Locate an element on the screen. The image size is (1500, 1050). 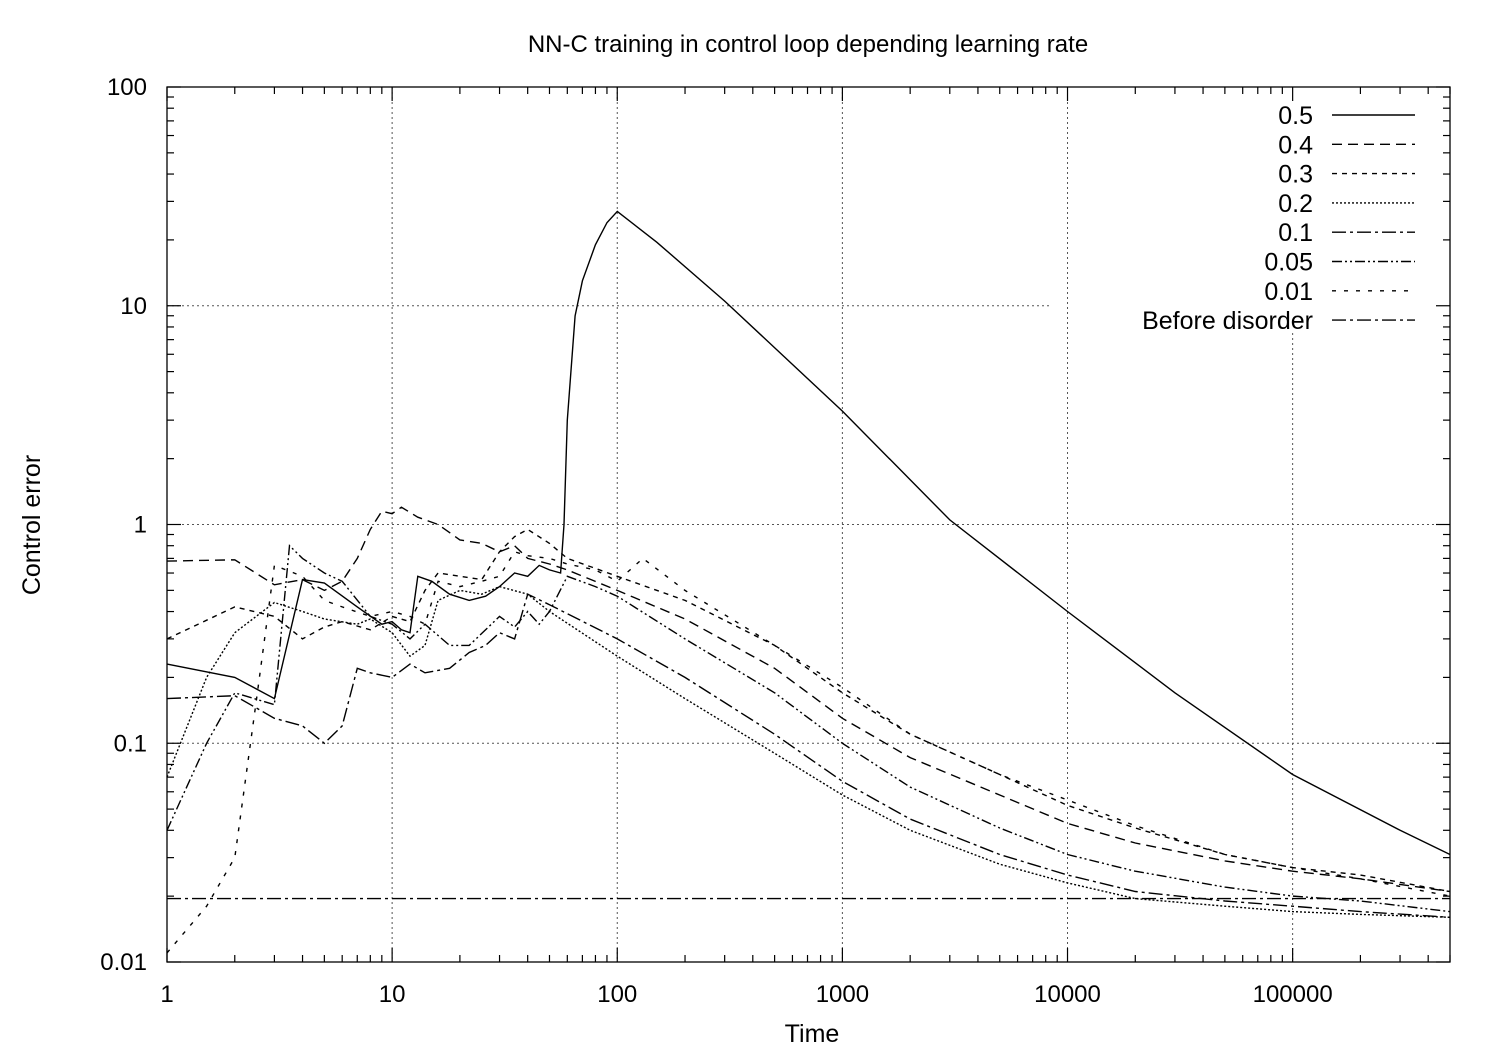
x-tick-label: 100 is located at coordinates (617, 994).